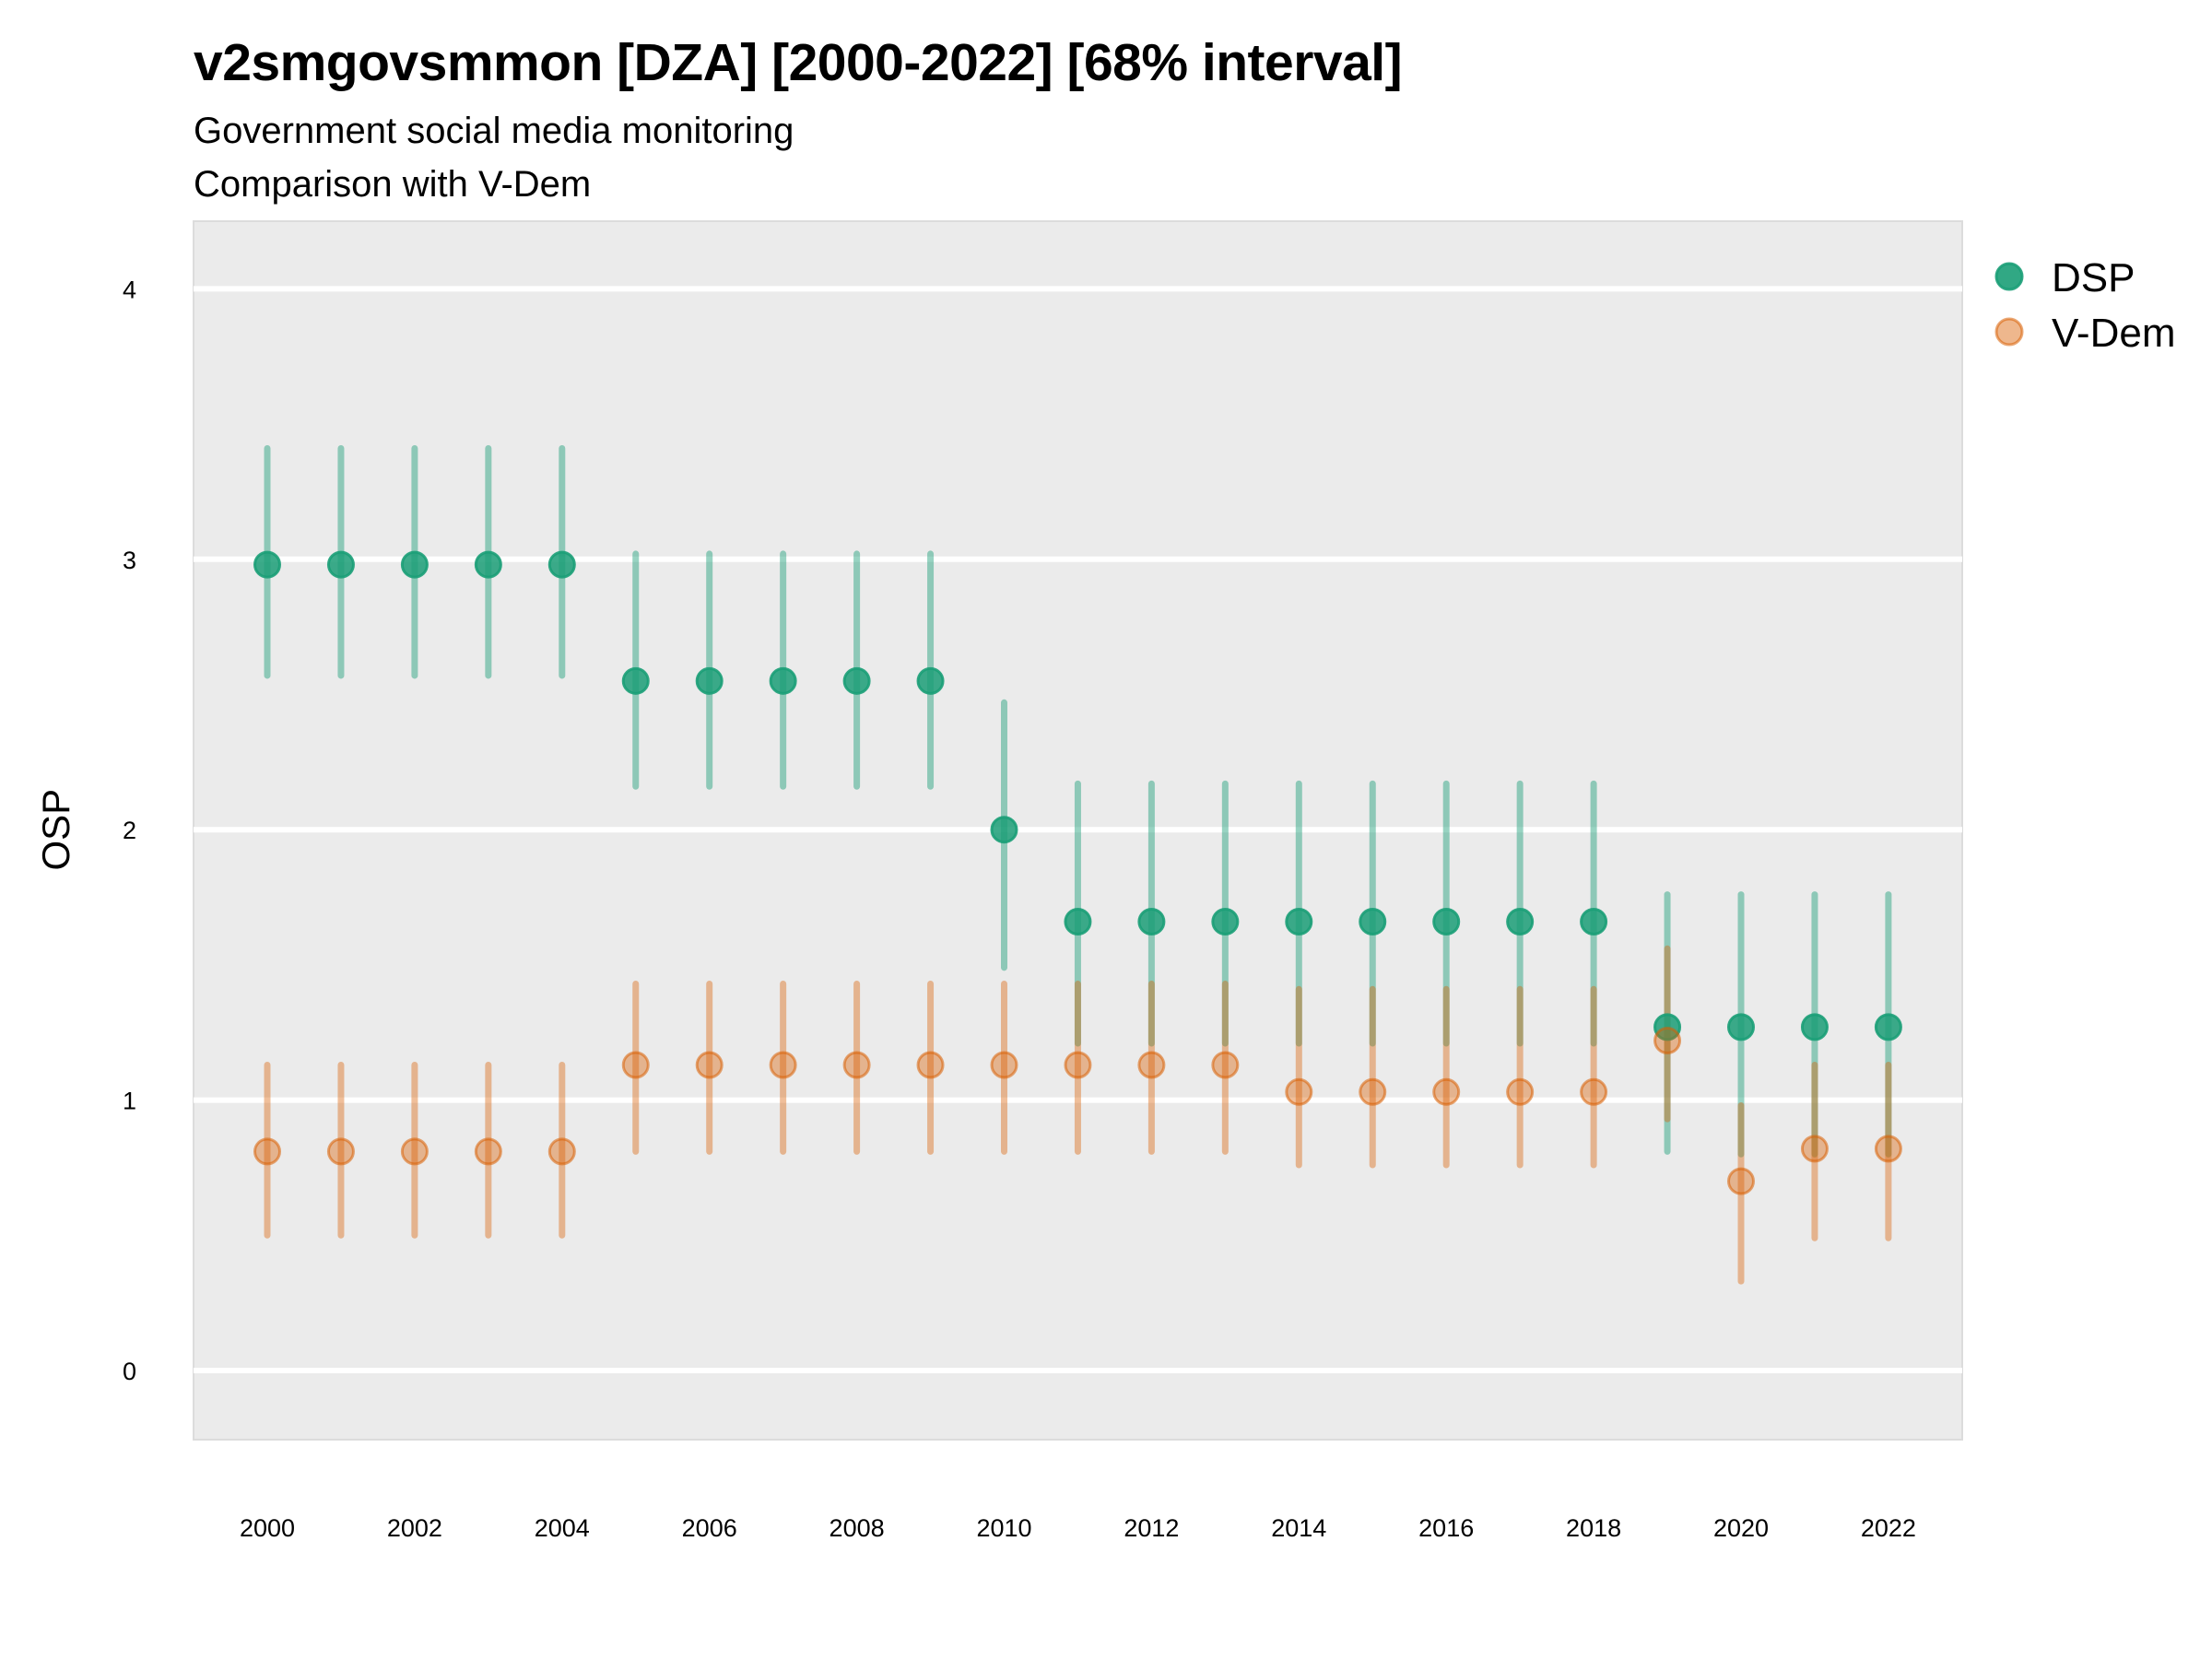 This screenshot has height=1659, width=2212. I want to click on vdem-point-2000, so click(267, 1151).